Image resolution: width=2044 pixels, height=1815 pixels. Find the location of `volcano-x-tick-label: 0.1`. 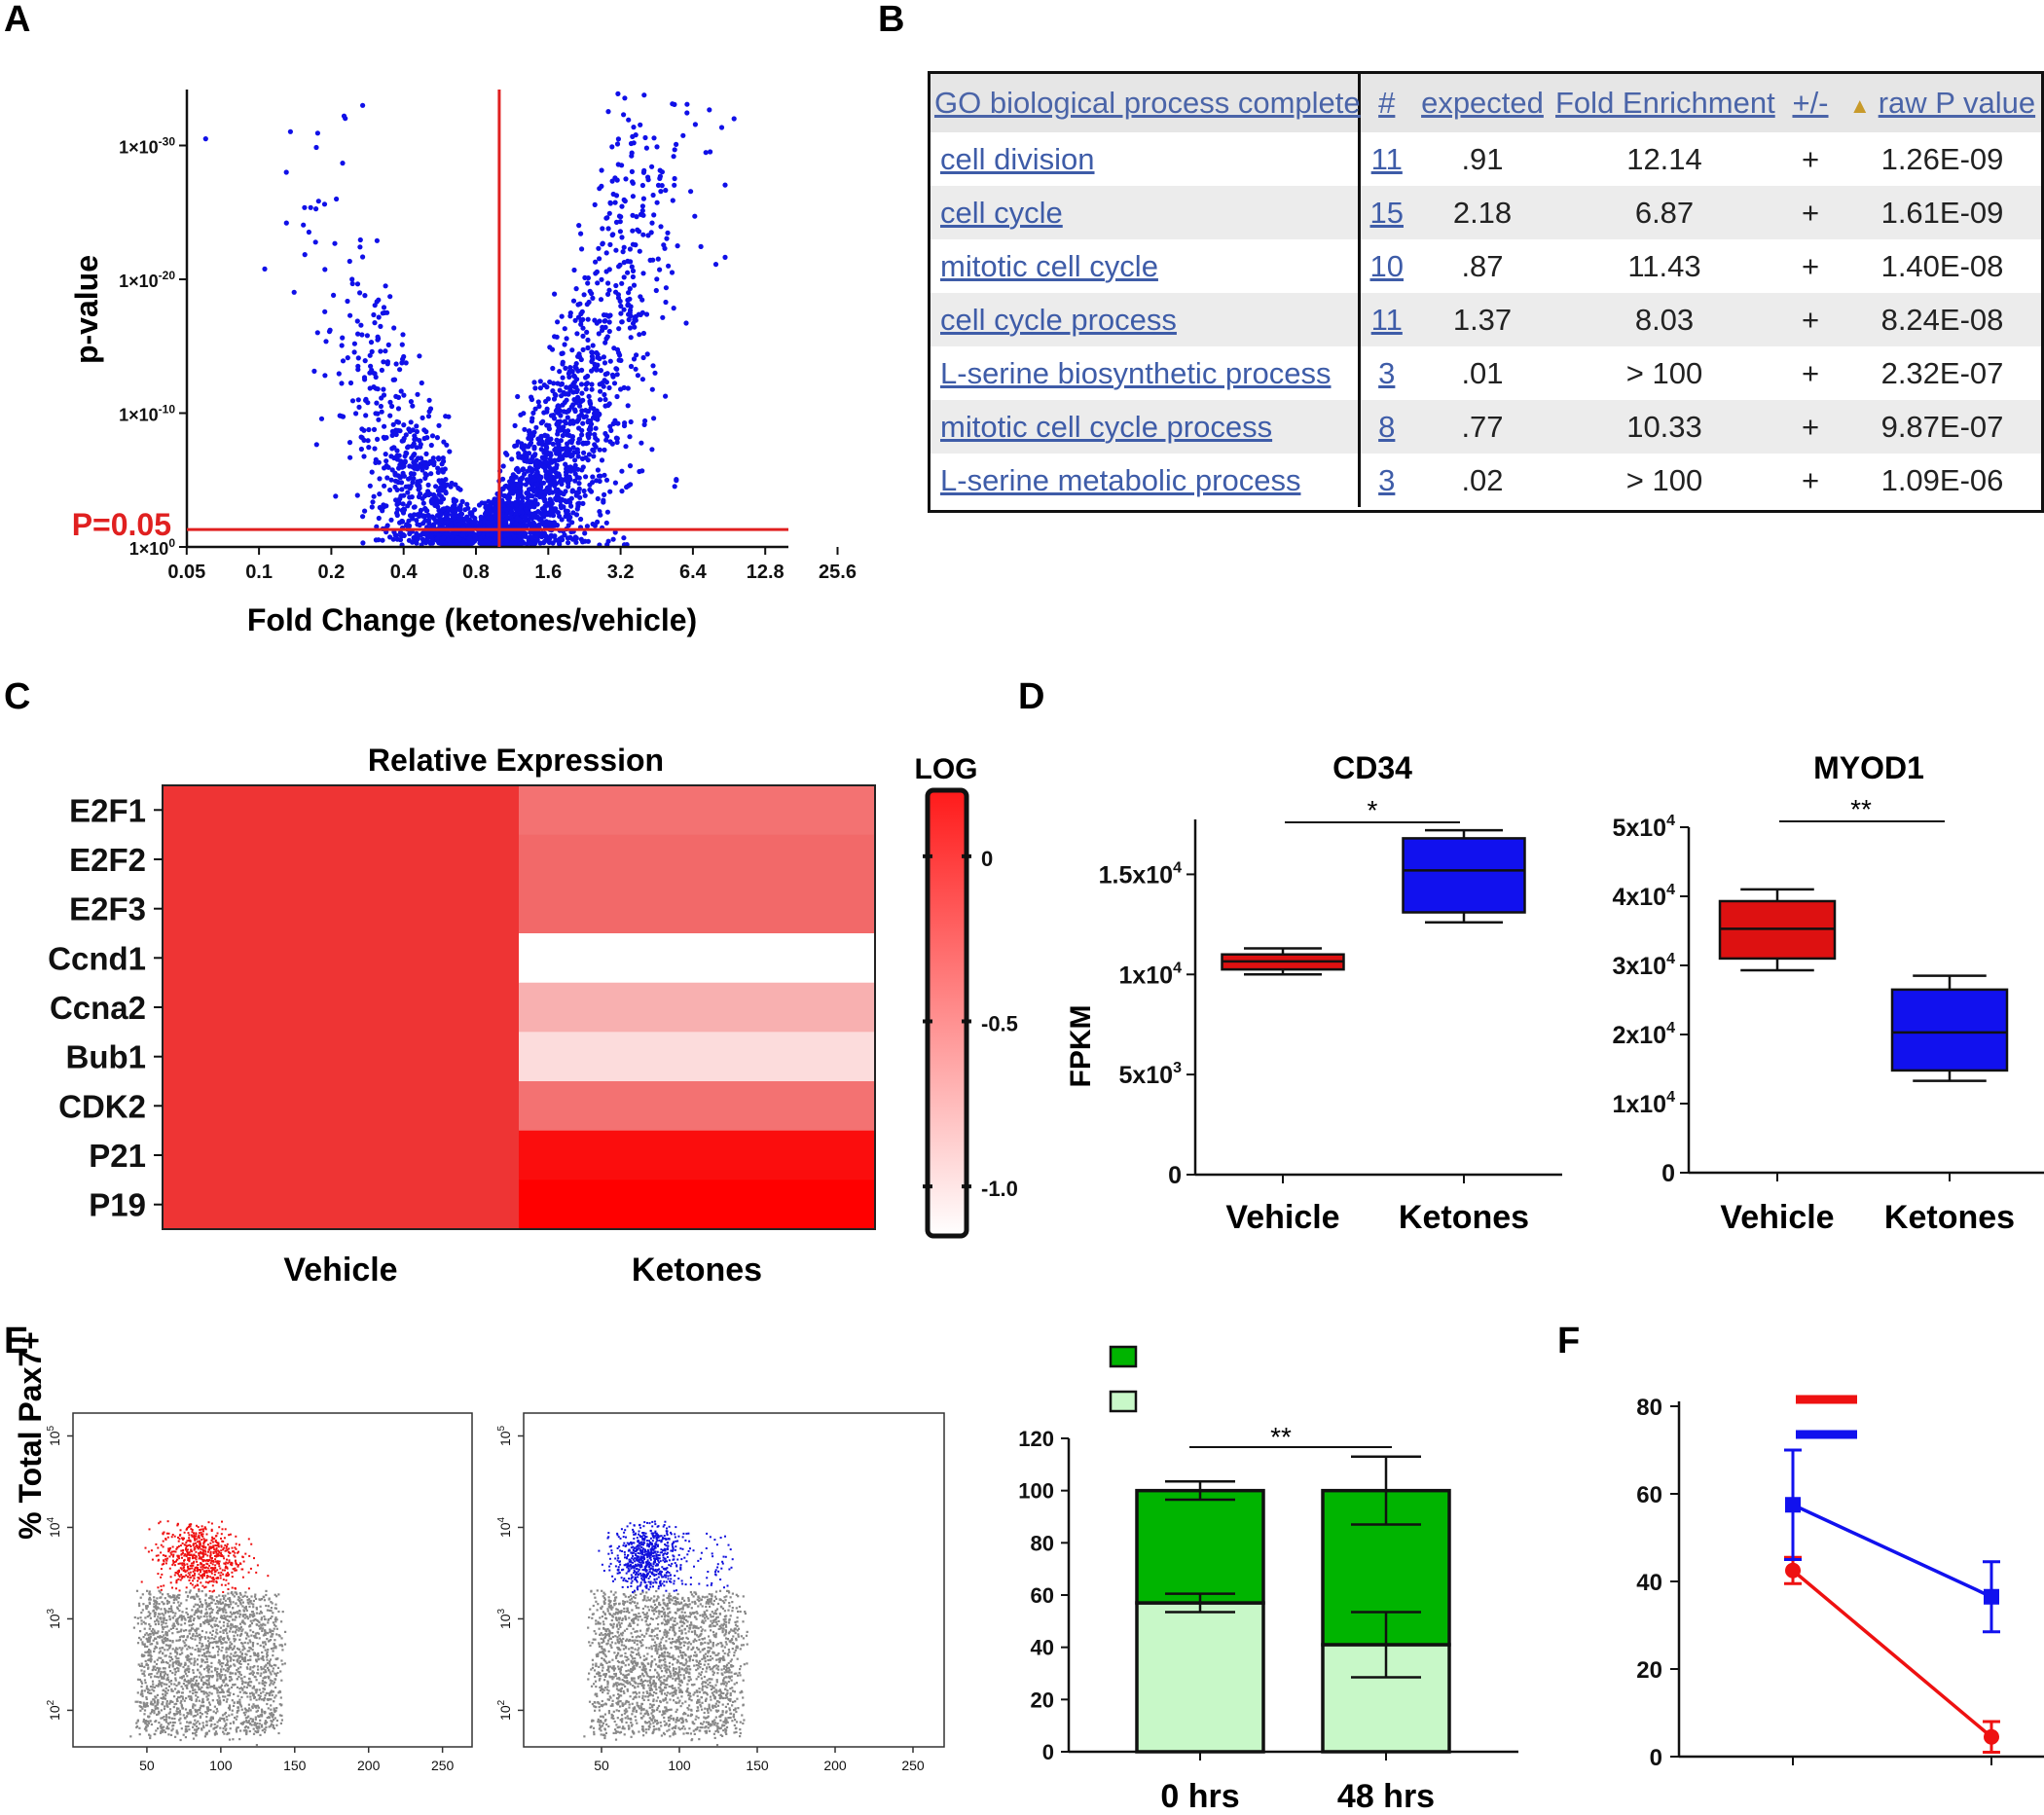

volcano-x-tick-label: 0.1 is located at coordinates (259, 572).